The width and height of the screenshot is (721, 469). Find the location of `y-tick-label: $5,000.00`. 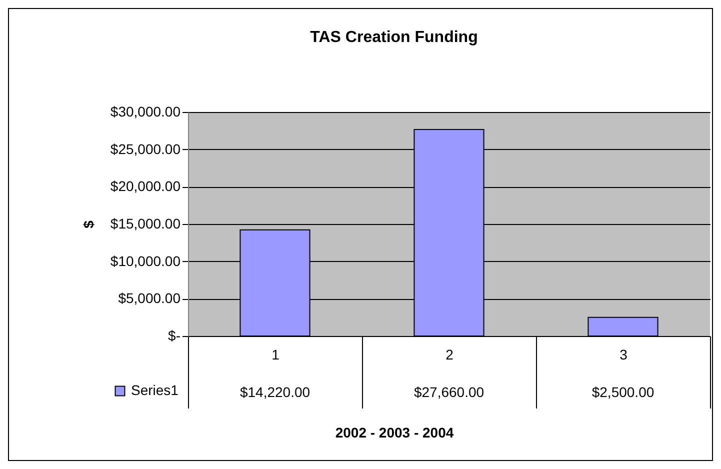

y-tick-label: $5,000.00 is located at coordinates (149, 298).